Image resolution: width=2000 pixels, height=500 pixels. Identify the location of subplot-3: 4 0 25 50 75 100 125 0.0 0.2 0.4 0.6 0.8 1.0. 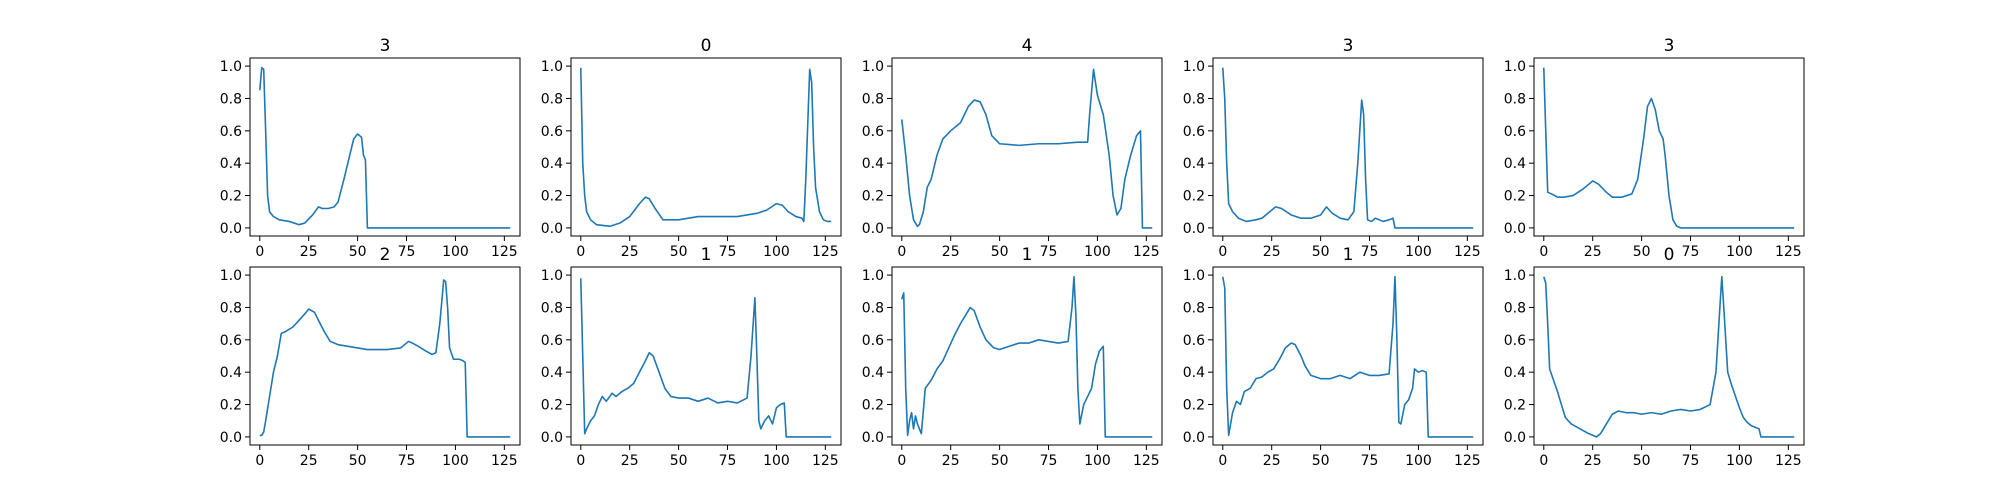
(1012, 148).